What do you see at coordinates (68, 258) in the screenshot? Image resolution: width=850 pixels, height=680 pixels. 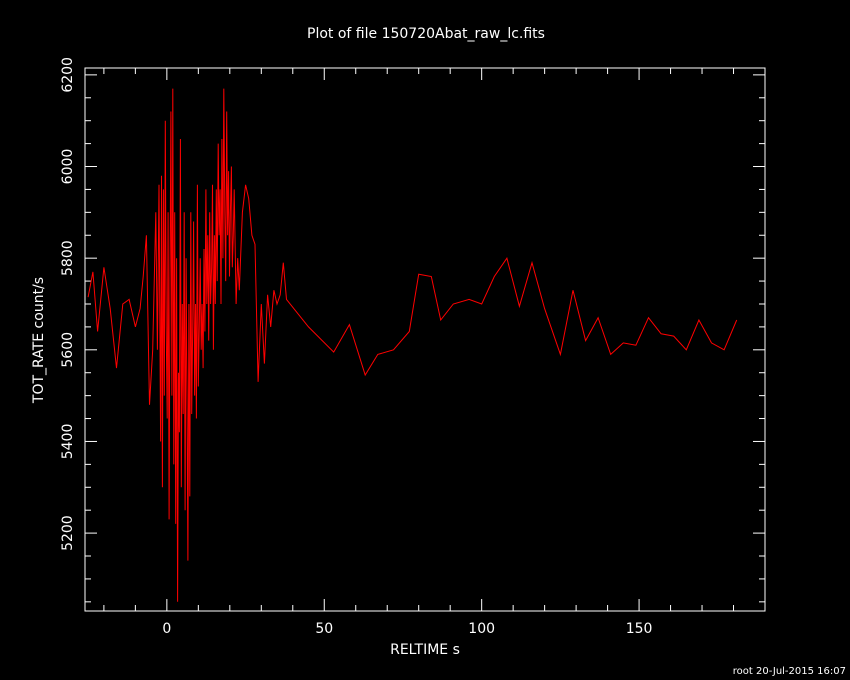 I see `y-tick-label: 5800` at bounding box center [68, 258].